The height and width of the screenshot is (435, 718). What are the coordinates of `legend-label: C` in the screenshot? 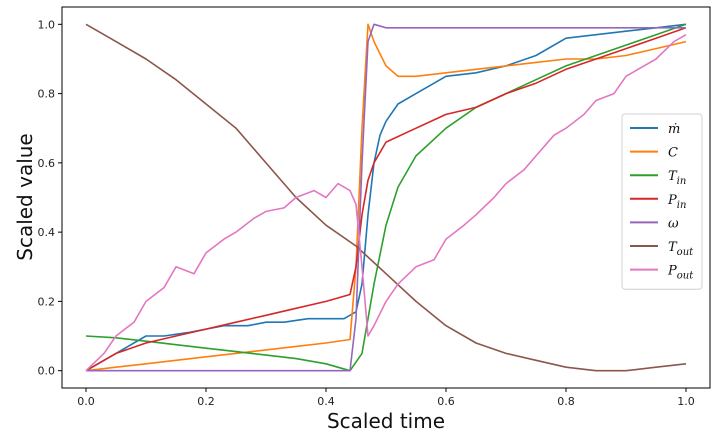 It's located at (673, 153).